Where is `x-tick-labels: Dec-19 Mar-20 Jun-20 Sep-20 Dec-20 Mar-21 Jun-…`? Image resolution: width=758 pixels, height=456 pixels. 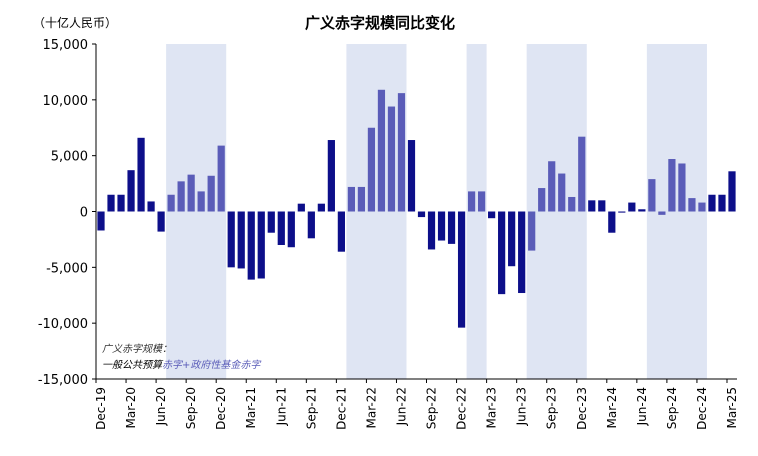 x-tick-labels: Dec-19 Mar-20 Jun-20 Sep-20 Dec-20 Mar-21 Jun-… is located at coordinates (416, 408).